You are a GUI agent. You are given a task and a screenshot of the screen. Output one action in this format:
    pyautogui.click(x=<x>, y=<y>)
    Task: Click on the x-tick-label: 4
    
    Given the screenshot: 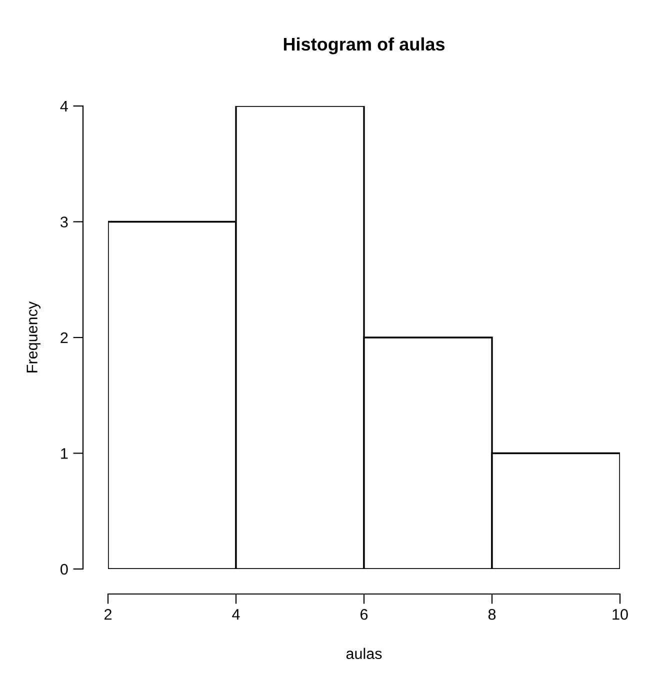 What is the action you would take?
    pyautogui.click(x=236, y=614)
    